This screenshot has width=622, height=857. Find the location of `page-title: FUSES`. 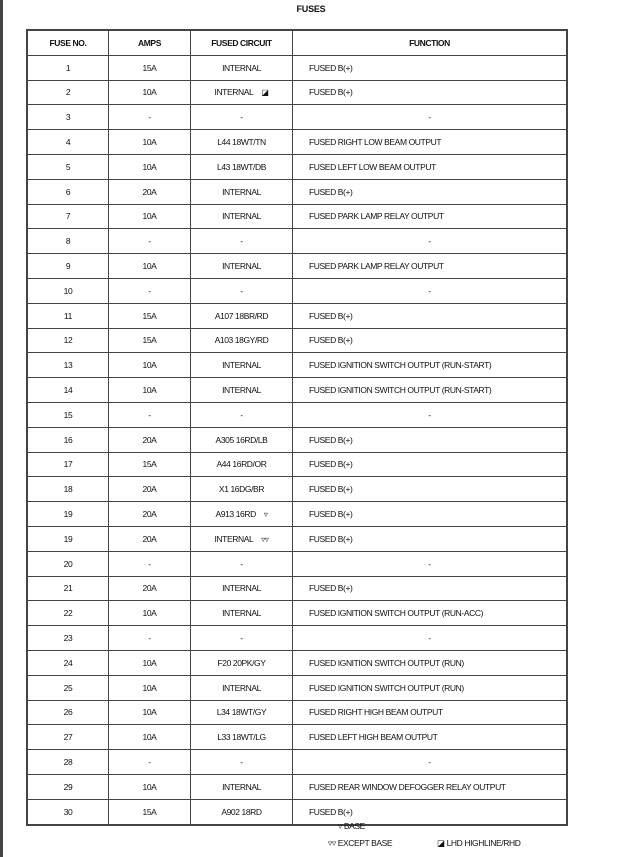

page-title: FUSES is located at coordinates (311, 9).